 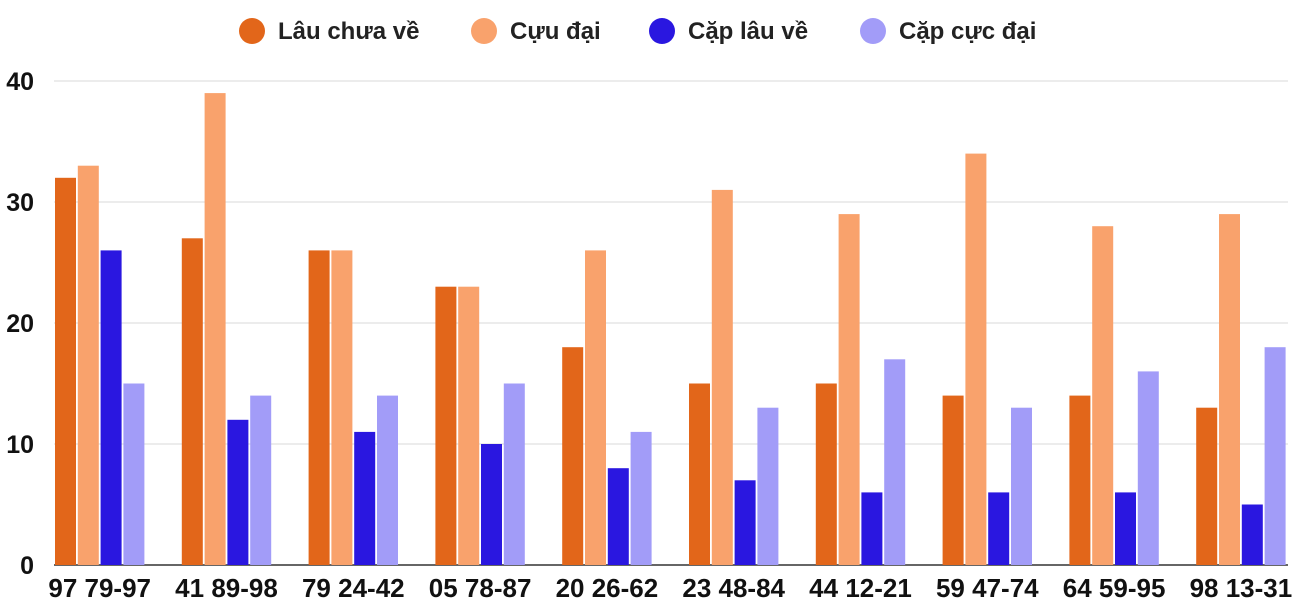 I want to click on legend-label-3: Cặp lâu về, so click(x=748, y=31).